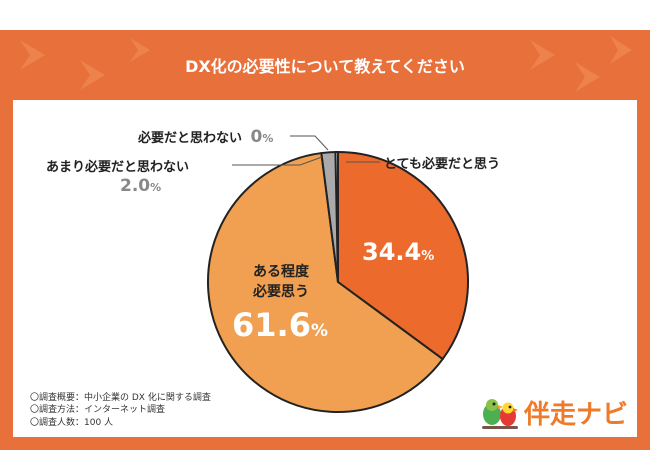 The image size is (650, 450). Describe the element at coordinates (309, 143) in the screenshot. I see `leader-line-not-at-all` at that location.